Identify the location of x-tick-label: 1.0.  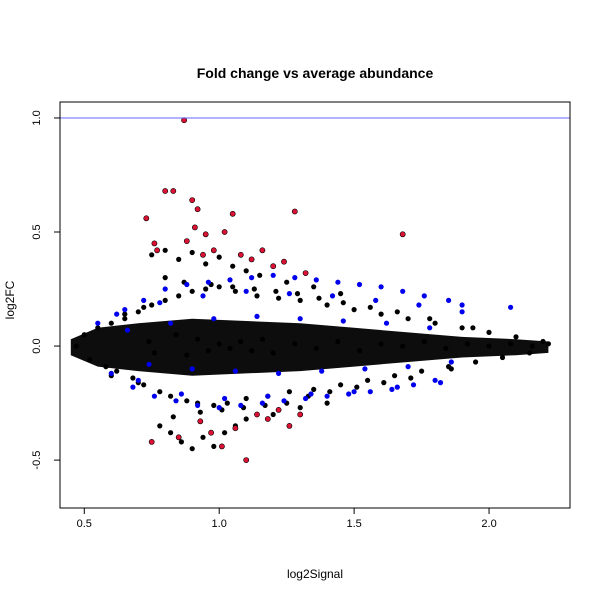
(219, 524).